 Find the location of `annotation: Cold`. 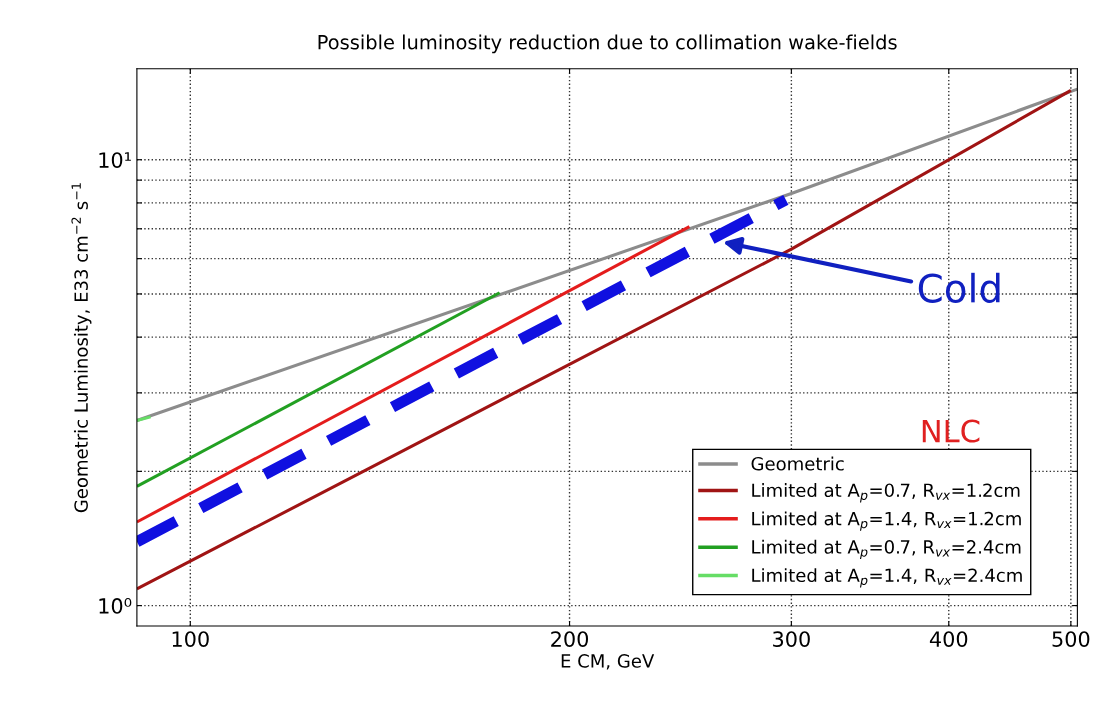

annotation: Cold is located at coordinates (959, 287).